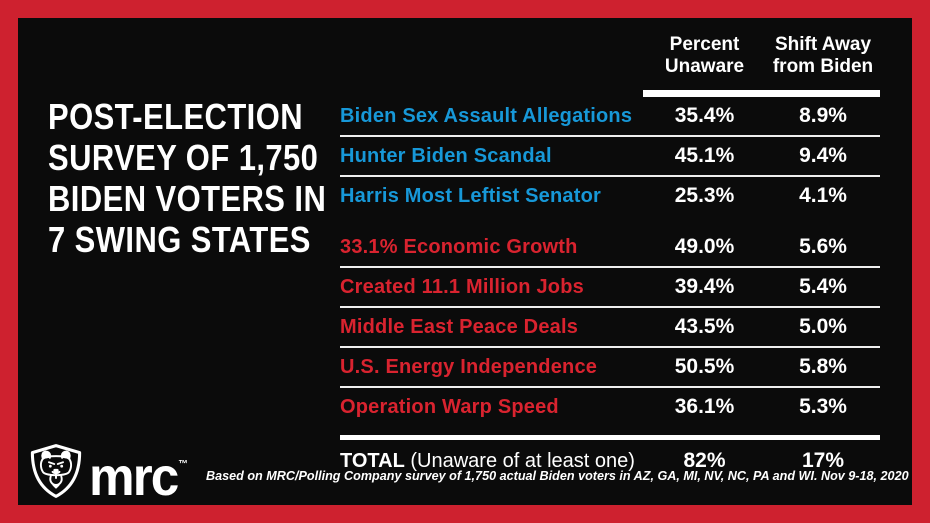 The height and width of the screenshot is (523, 930). What do you see at coordinates (704, 246) in the screenshot?
I see `percent-unaware-value: 49.0%` at bounding box center [704, 246].